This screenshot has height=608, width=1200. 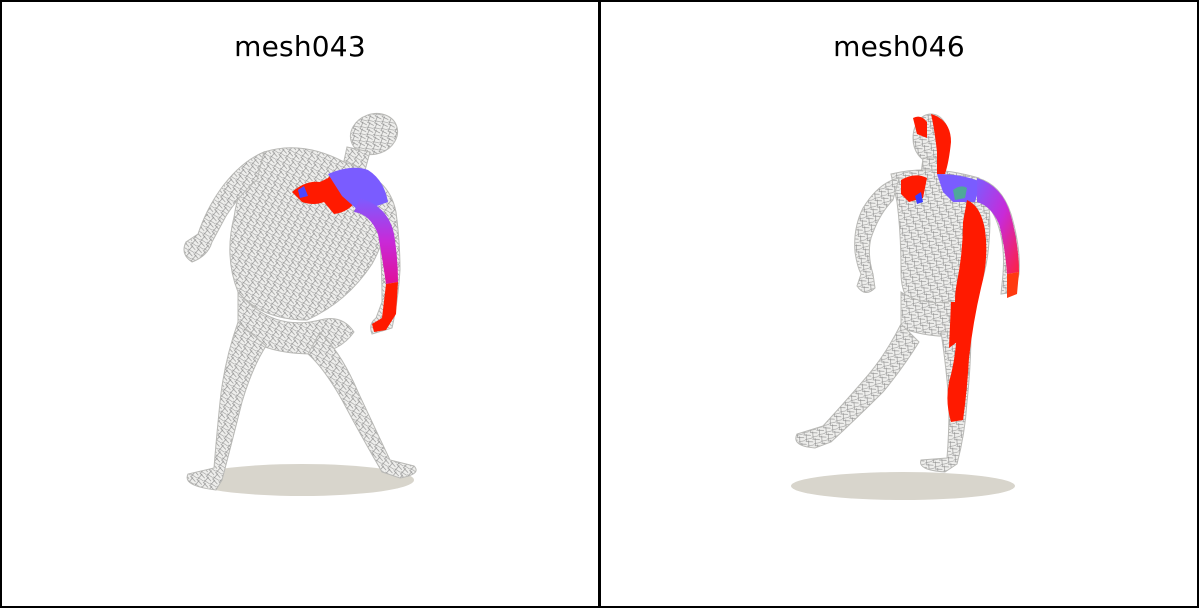 What do you see at coordinates (960, 268) in the screenshot?
I see `highlight-region-right` at bounding box center [960, 268].